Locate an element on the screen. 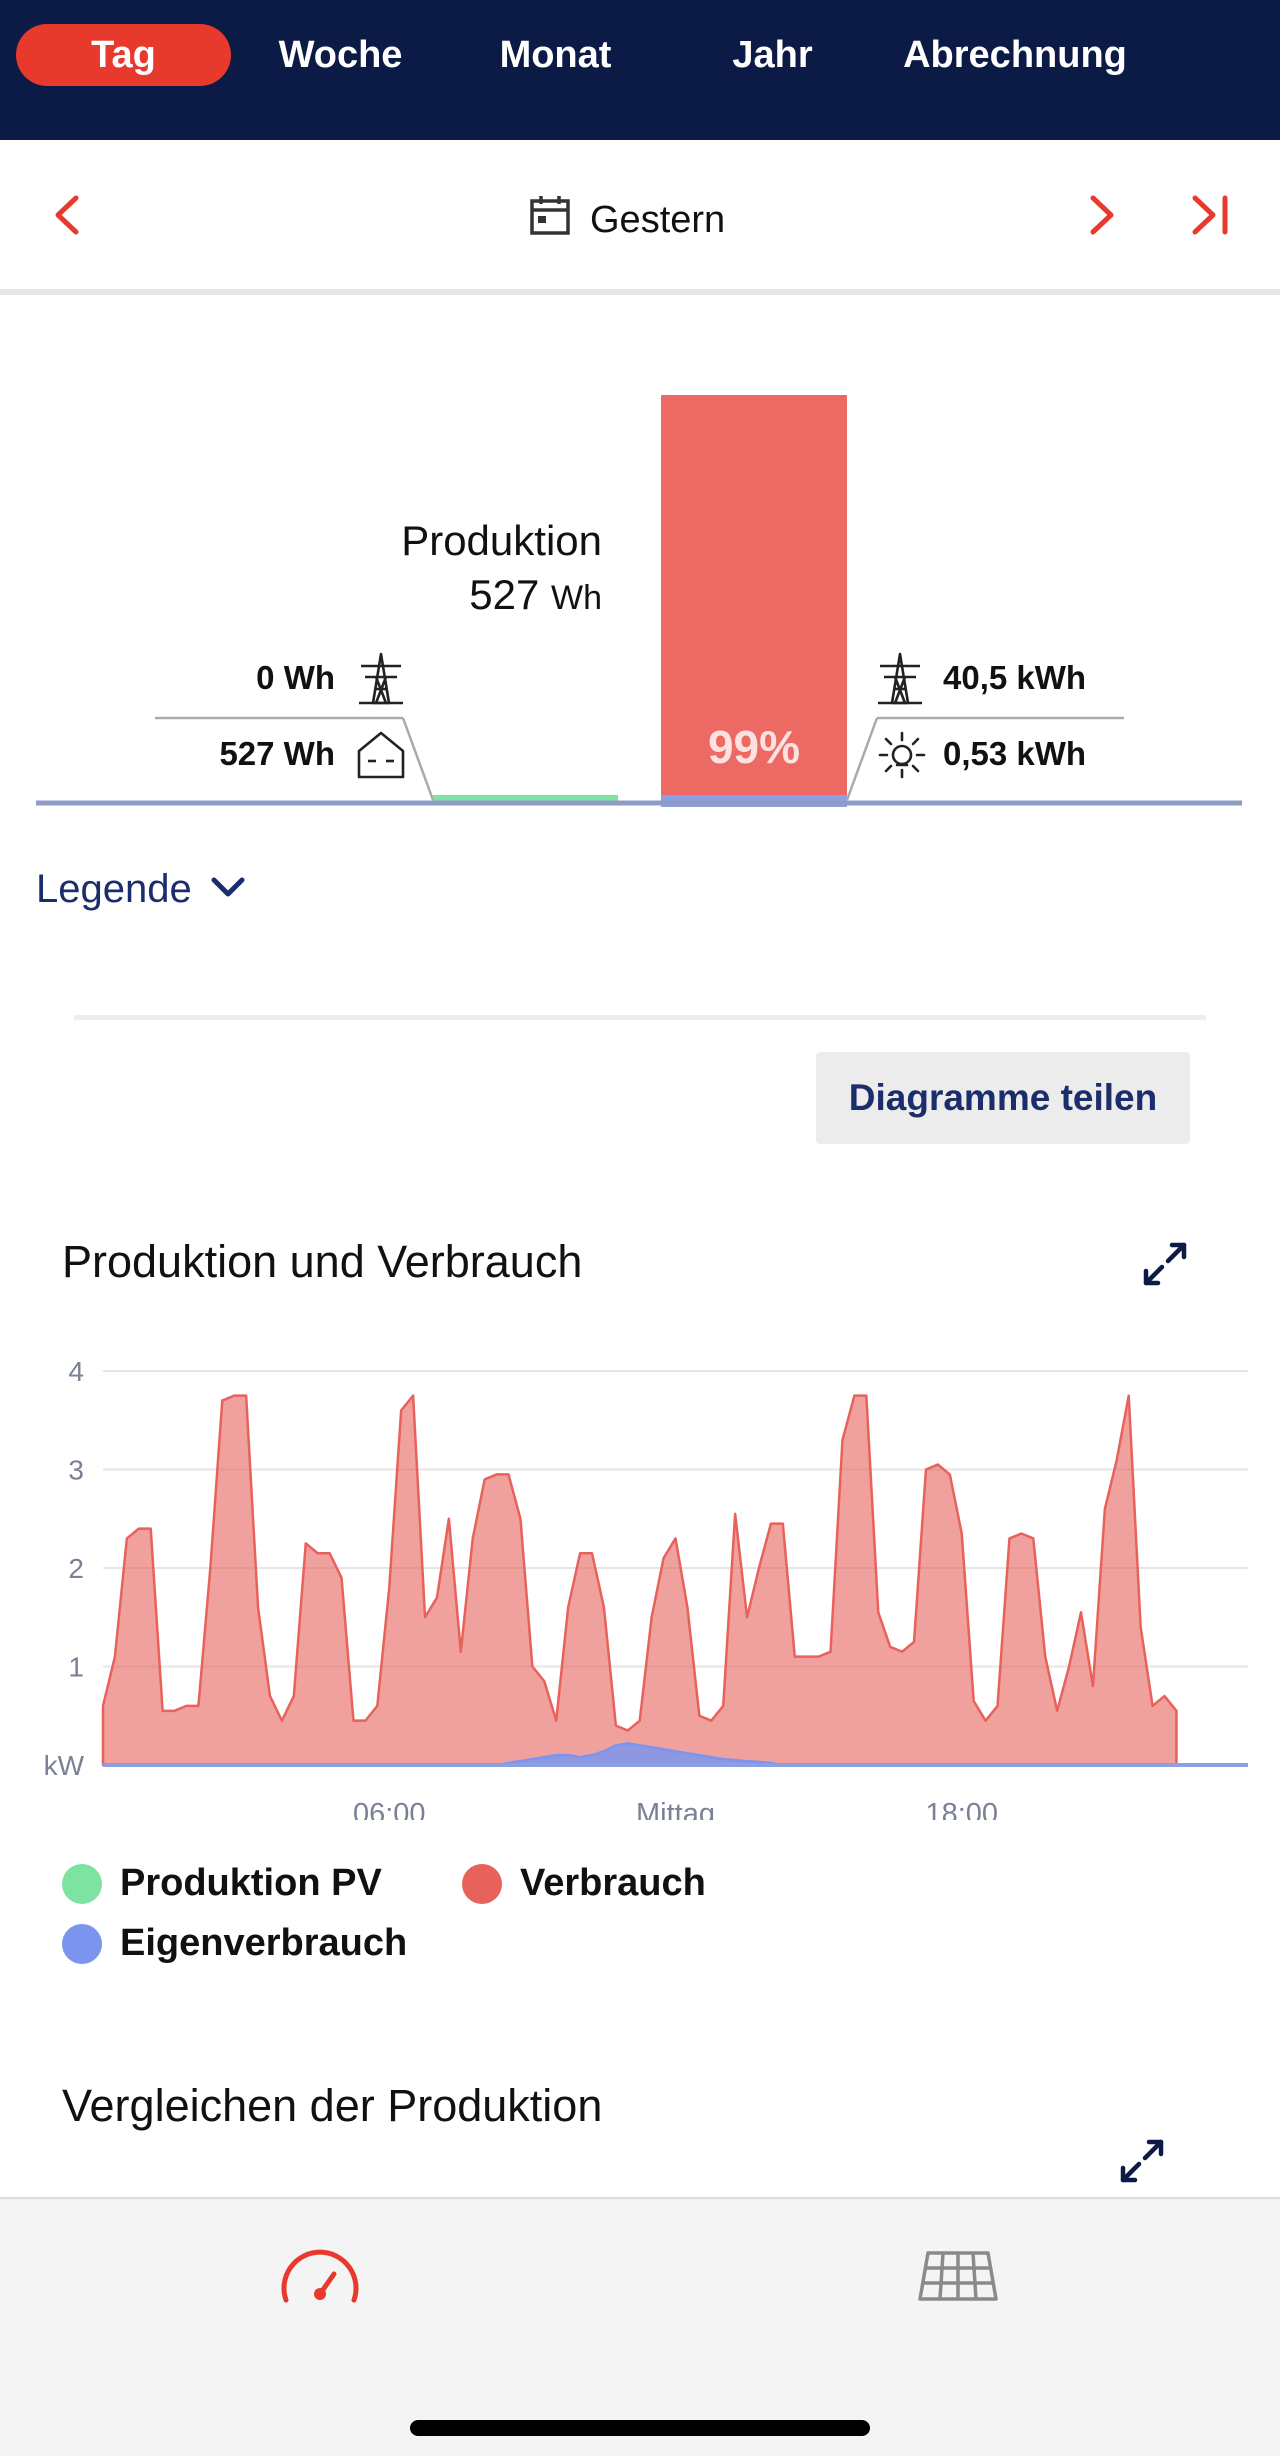 This screenshot has width=1280, height=2456. y-unit-label: kW is located at coordinates (64, 1765).